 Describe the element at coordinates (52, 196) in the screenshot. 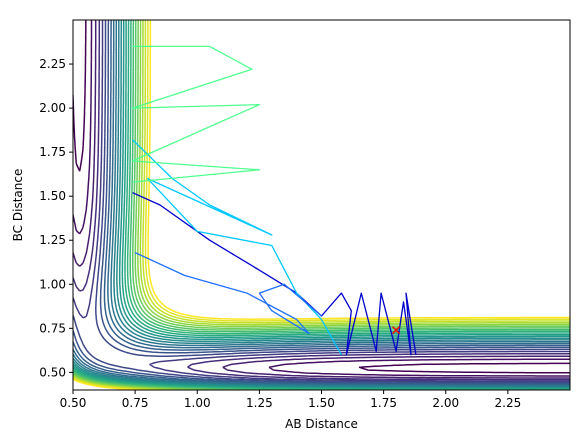

I see `y-tick-label: 1.50` at that location.